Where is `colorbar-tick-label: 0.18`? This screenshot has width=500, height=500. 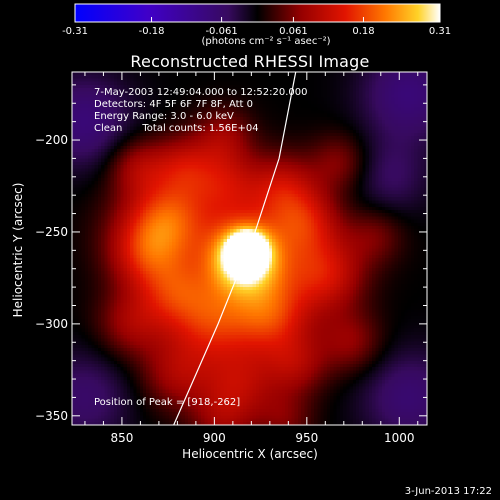
colorbar-tick-label: 0.18 is located at coordinates (363, 31).